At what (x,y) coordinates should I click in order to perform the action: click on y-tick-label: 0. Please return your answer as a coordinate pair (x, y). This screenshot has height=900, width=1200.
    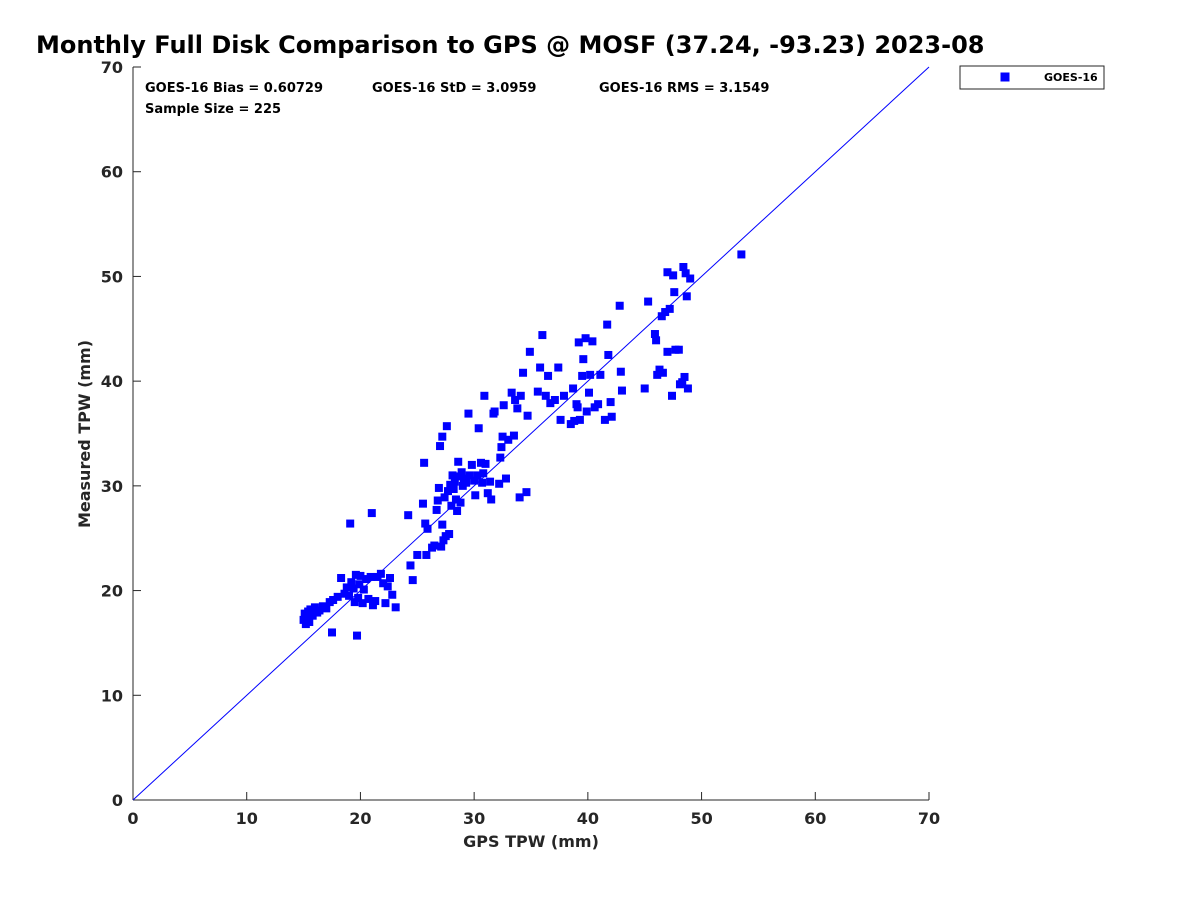
    Looking at the image, I should click on (117, 800).